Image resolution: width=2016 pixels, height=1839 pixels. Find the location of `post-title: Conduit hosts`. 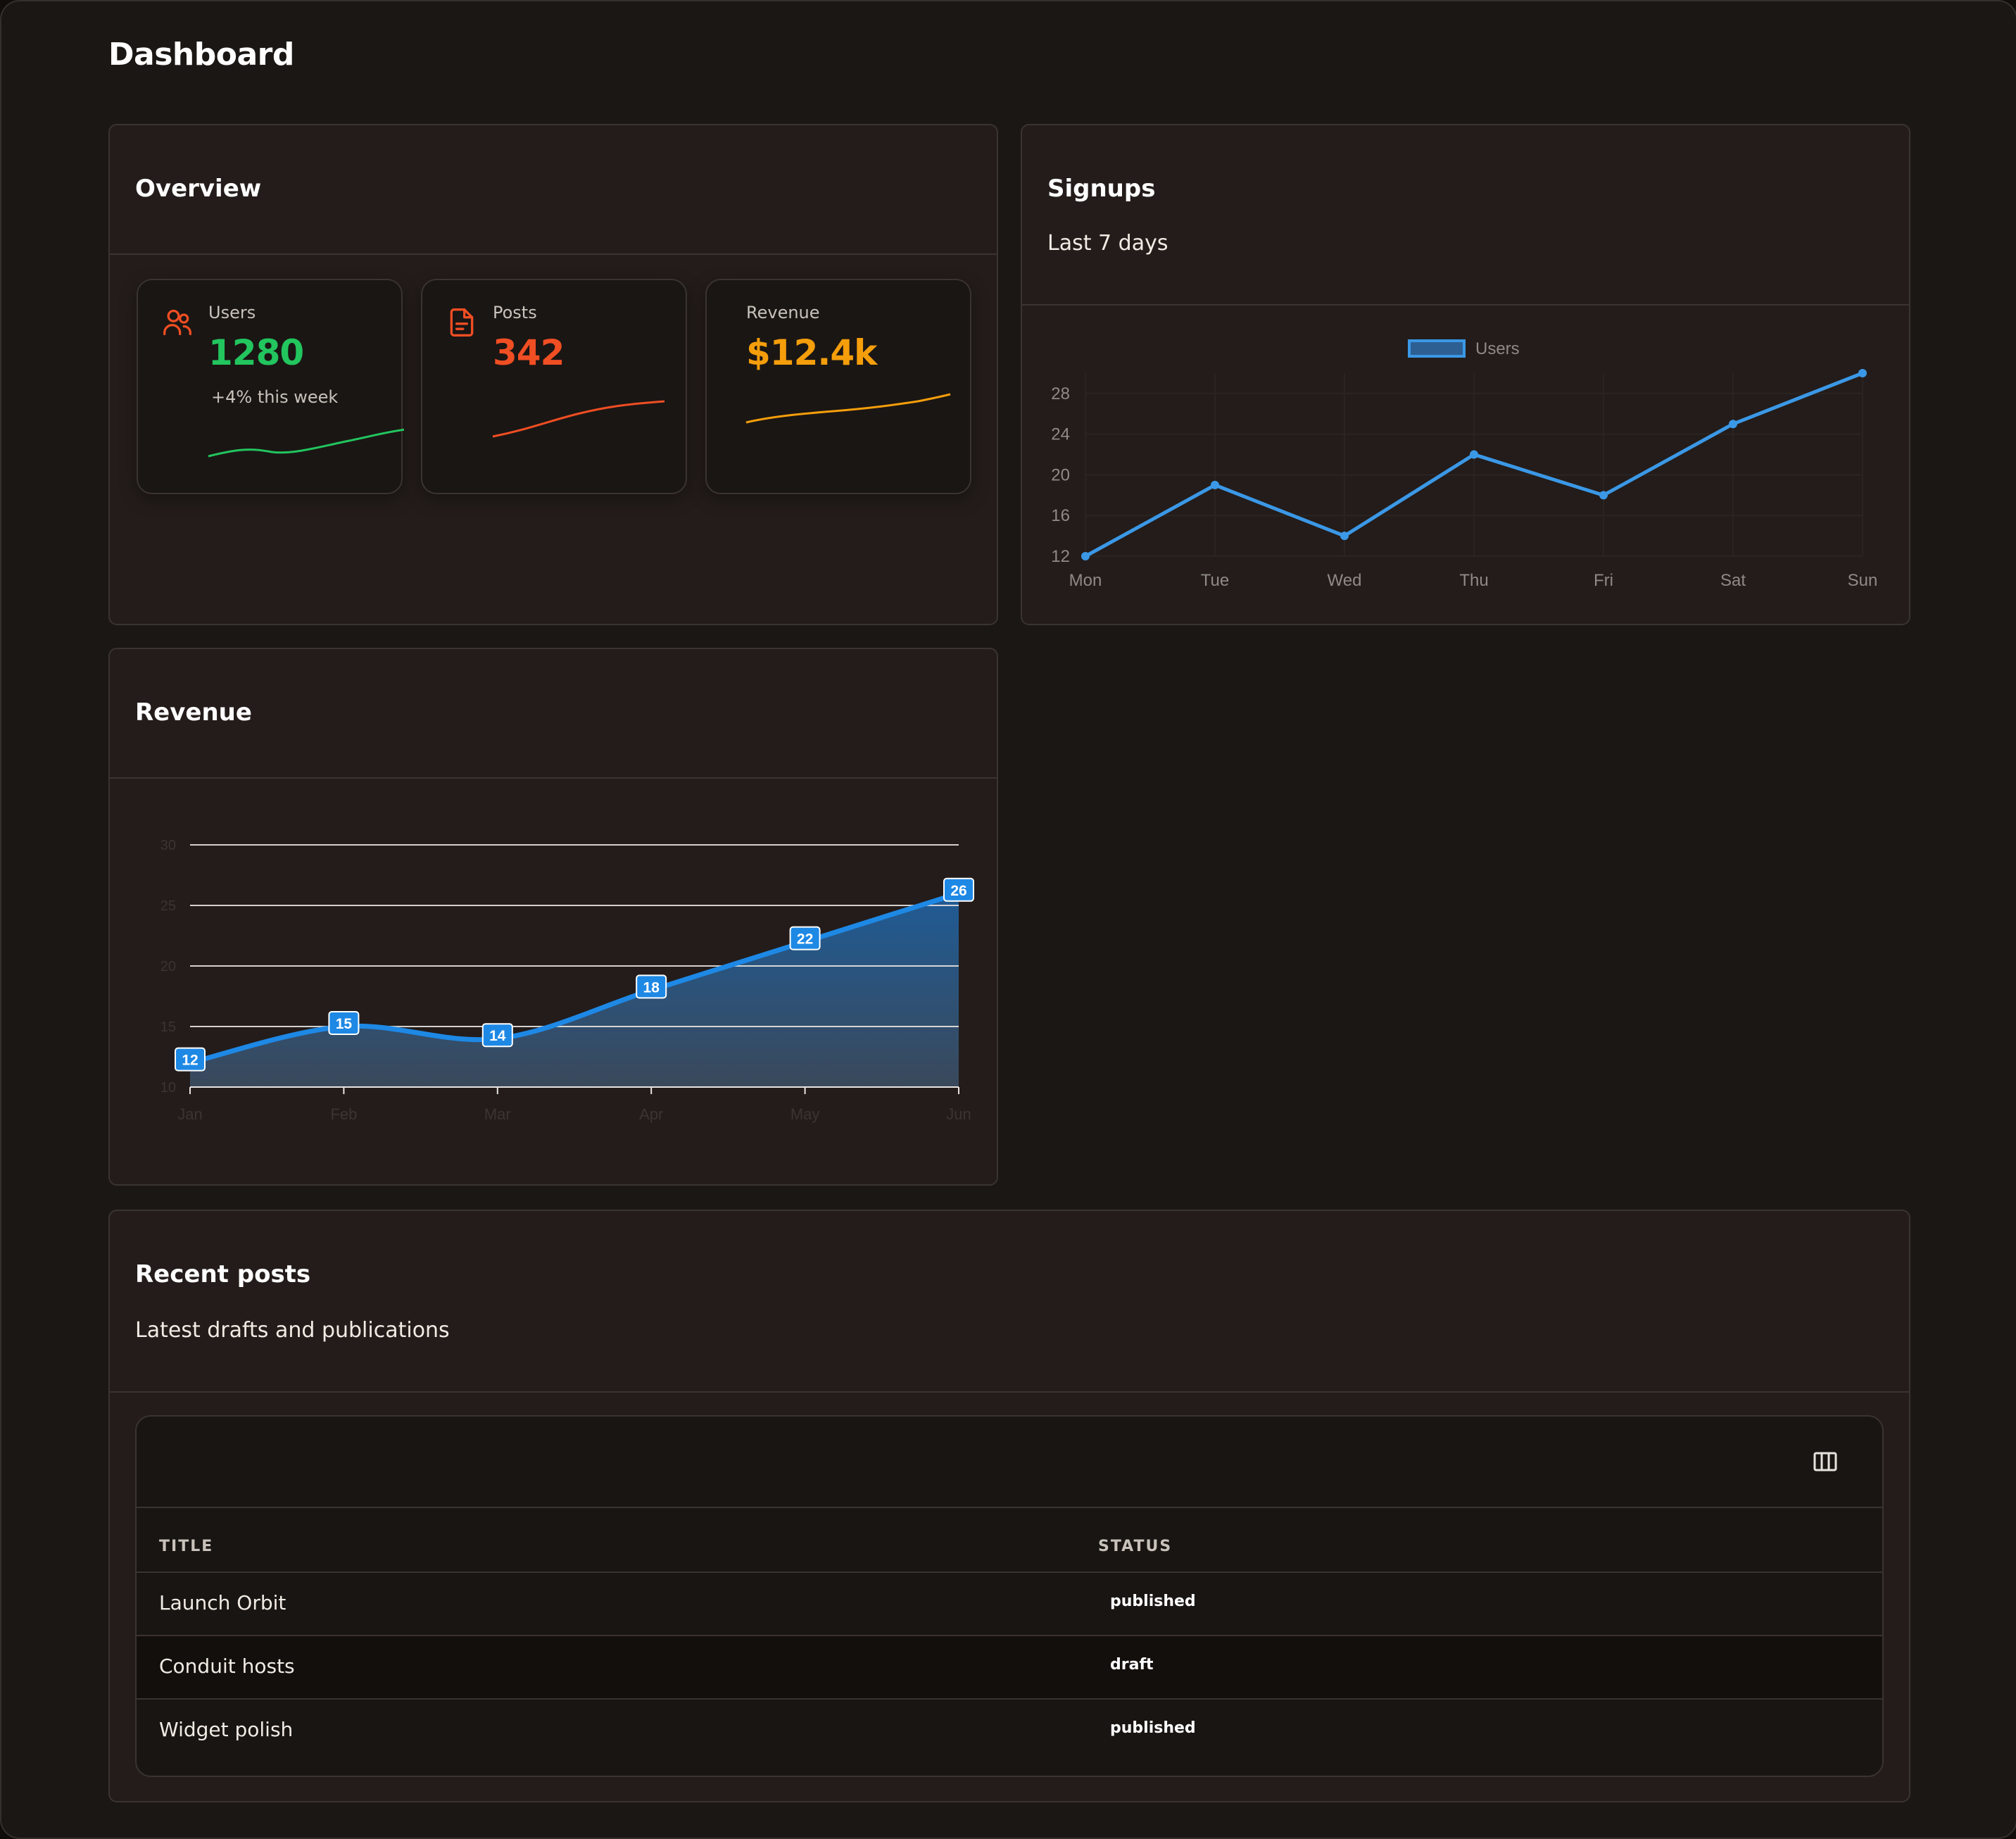

post-title: Conduit hosts is located at coordinates (227, 1666).